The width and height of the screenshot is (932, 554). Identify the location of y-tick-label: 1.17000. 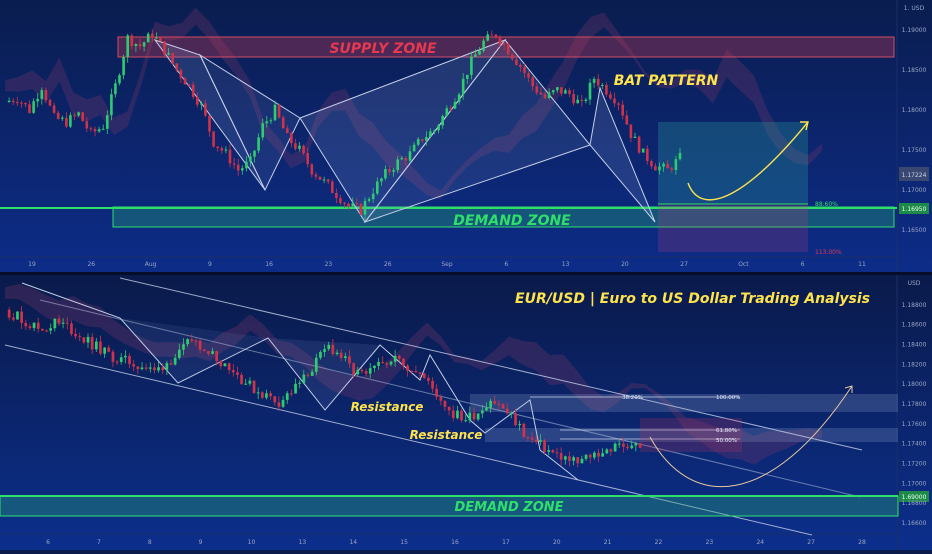
(914, 190).